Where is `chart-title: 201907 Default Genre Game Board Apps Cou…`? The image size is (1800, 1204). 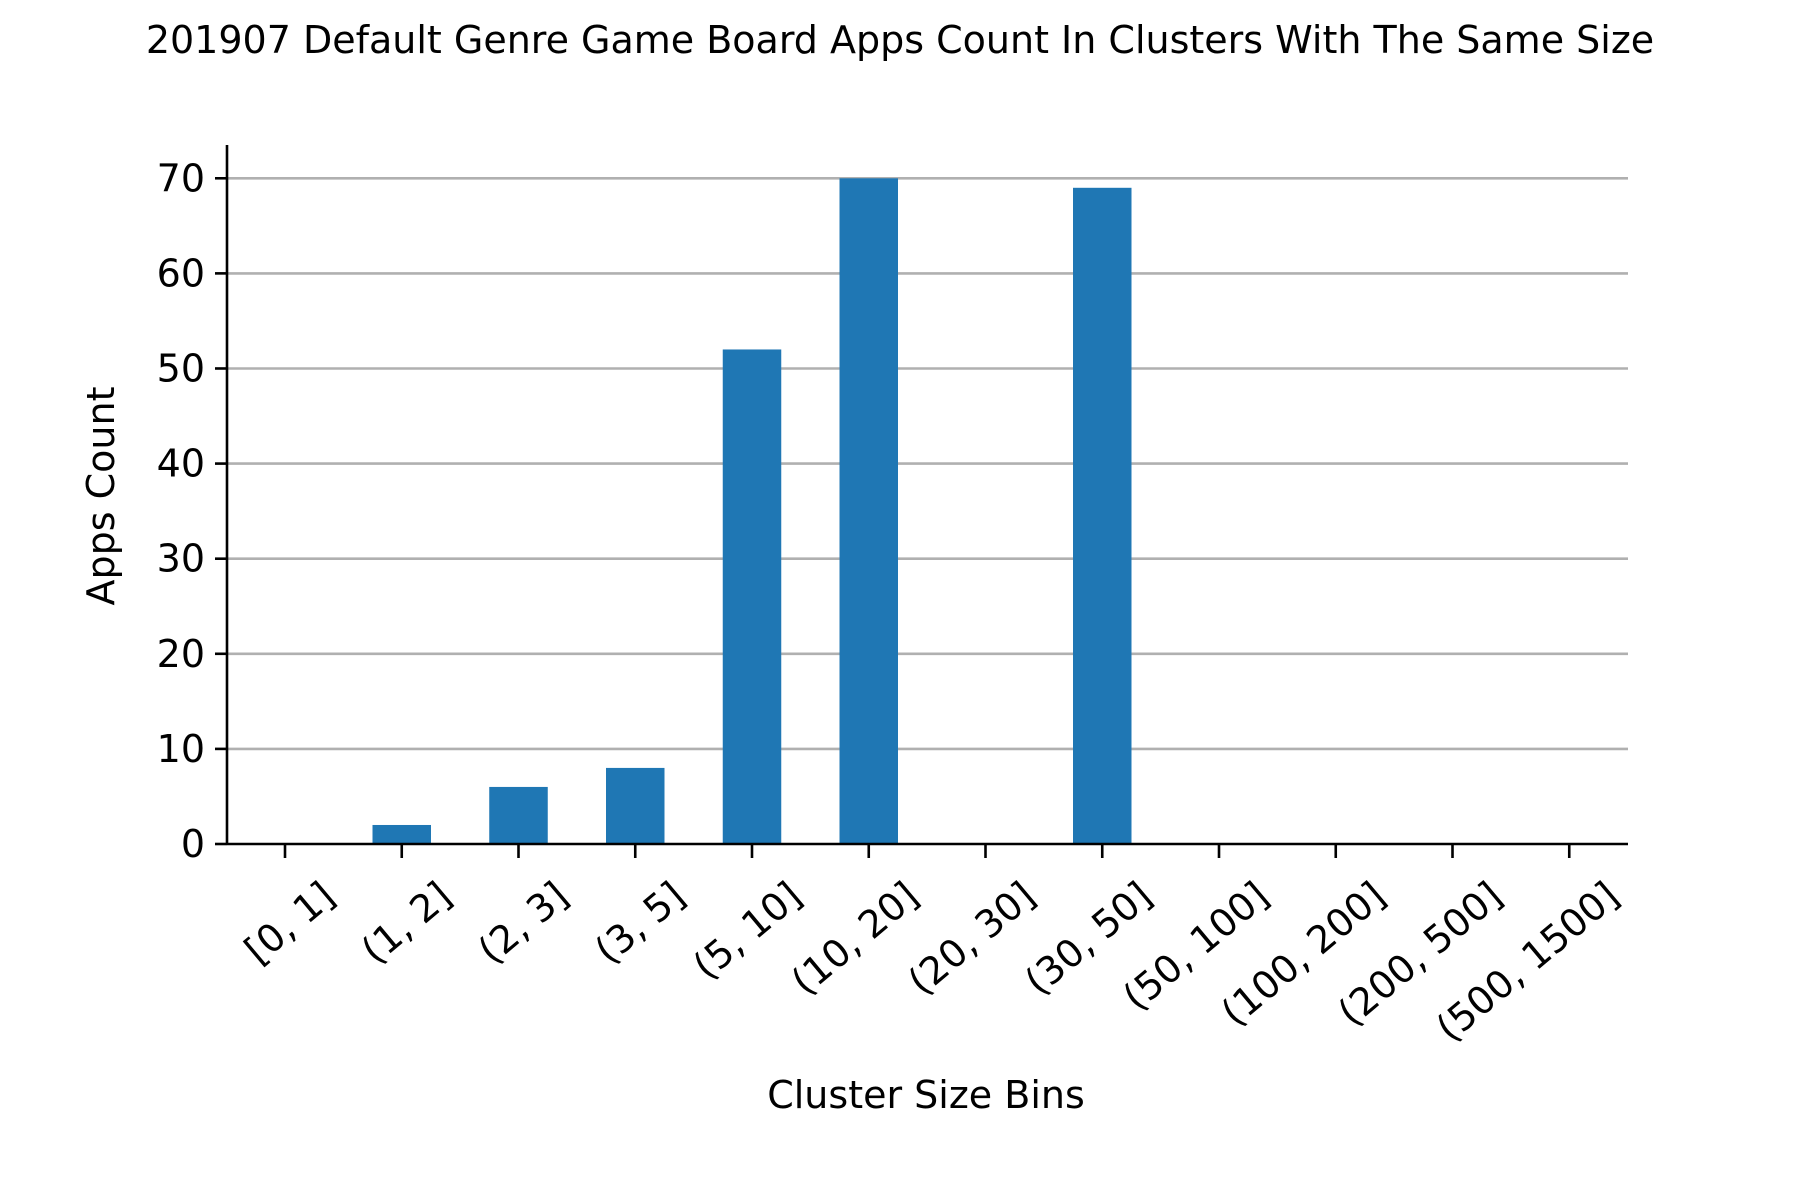
chart-title: 201907 Default Genre Game Board Apps Cou… is located at coordinates (900, 40).